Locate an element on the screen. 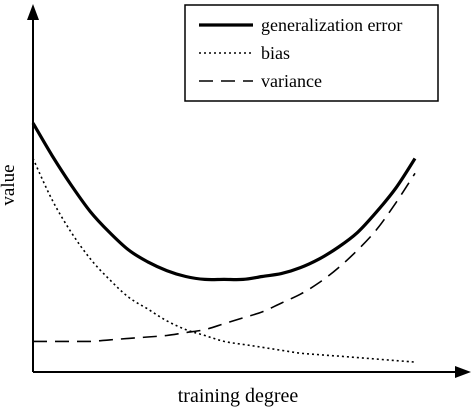 This screenshot has height=410, width=474. y-axis-arrow is located at coordinates (33, 12).